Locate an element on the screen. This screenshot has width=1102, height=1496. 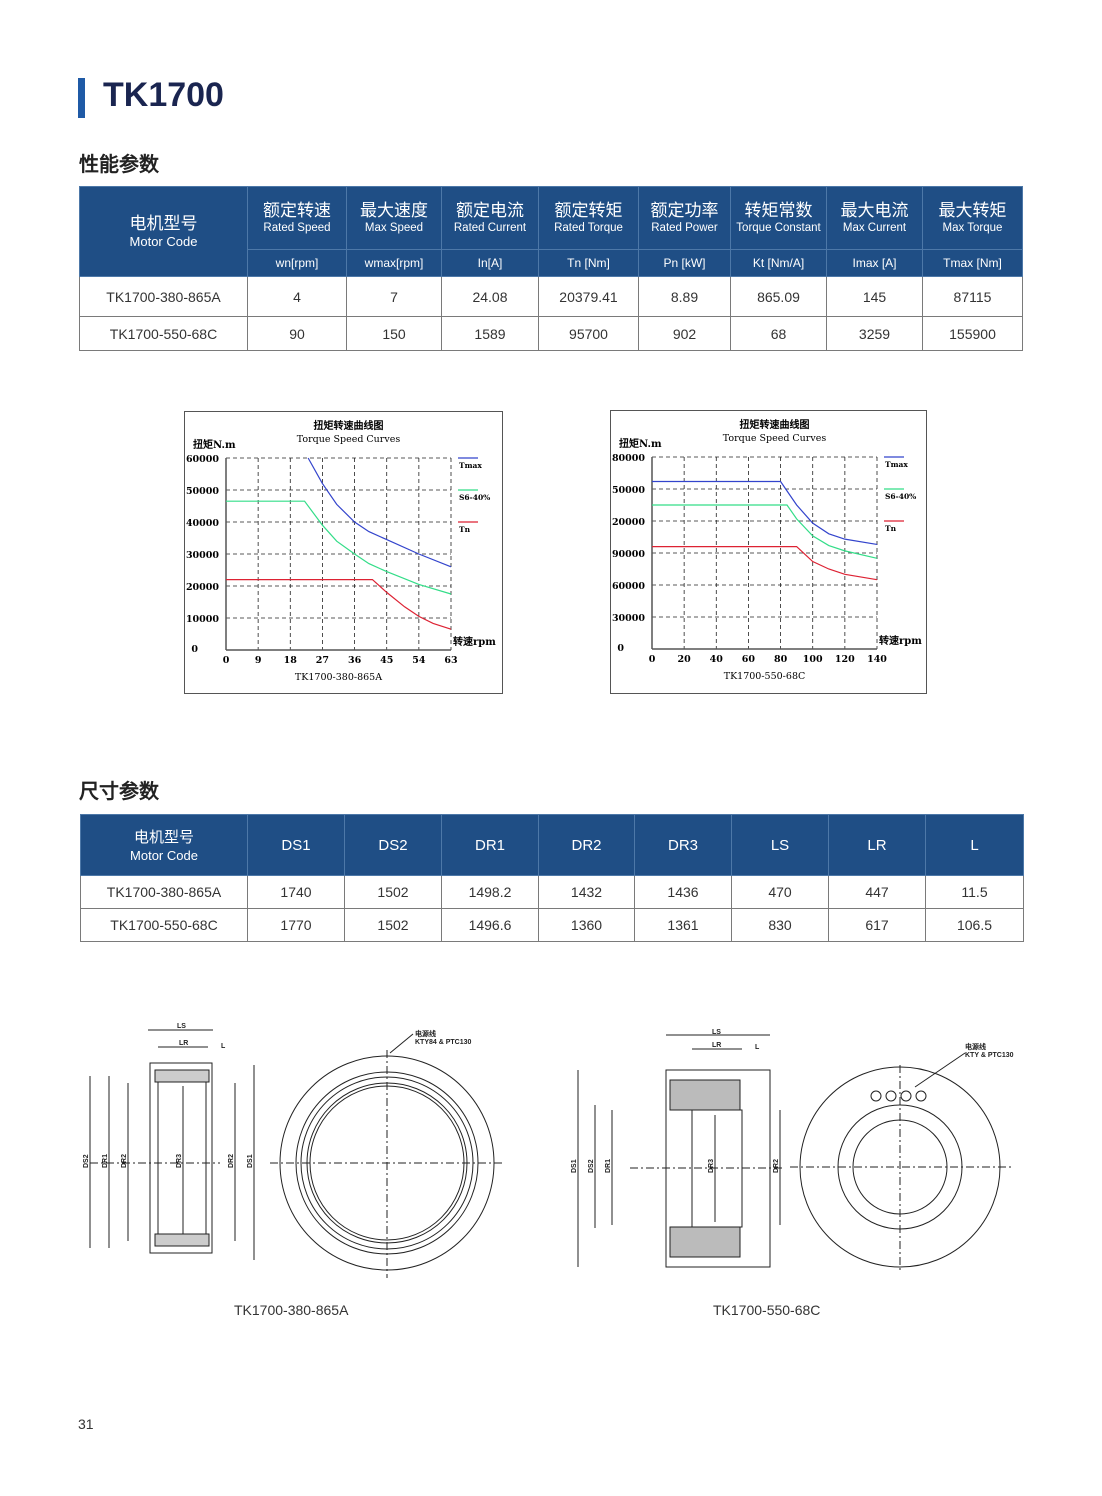
motor-code-header: 电机型号 Motor Code is located at coordinates (163, 231).